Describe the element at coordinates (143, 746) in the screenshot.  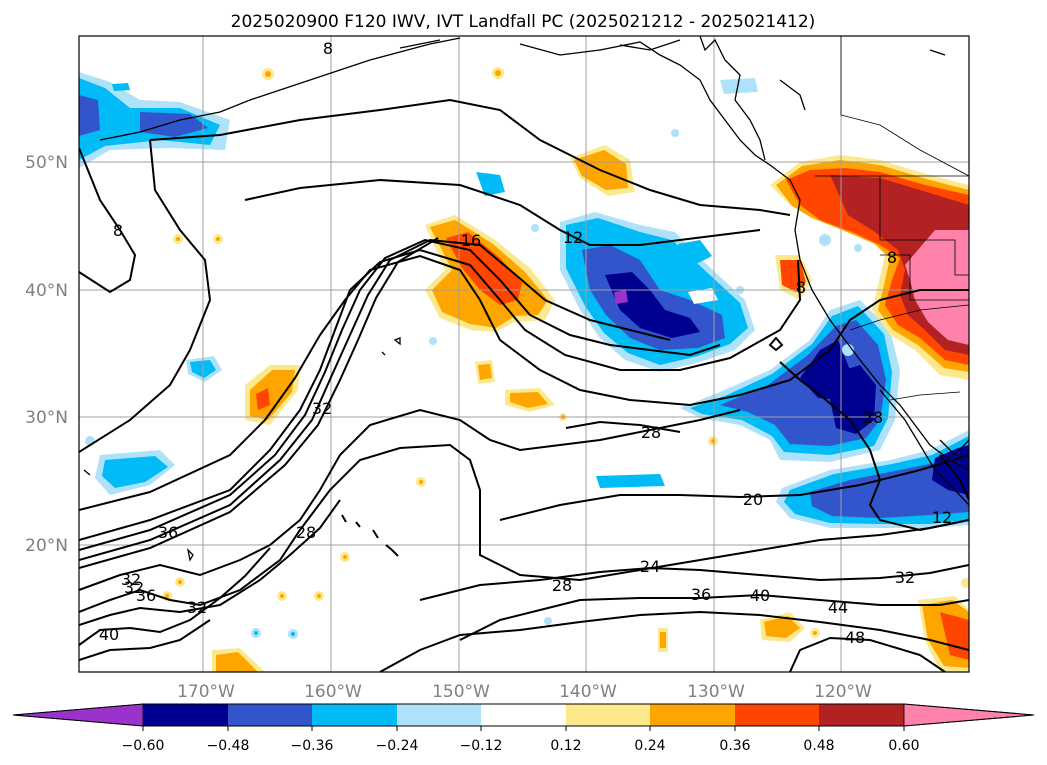
I see `colorbar-tick-label: −0.60` at that location.